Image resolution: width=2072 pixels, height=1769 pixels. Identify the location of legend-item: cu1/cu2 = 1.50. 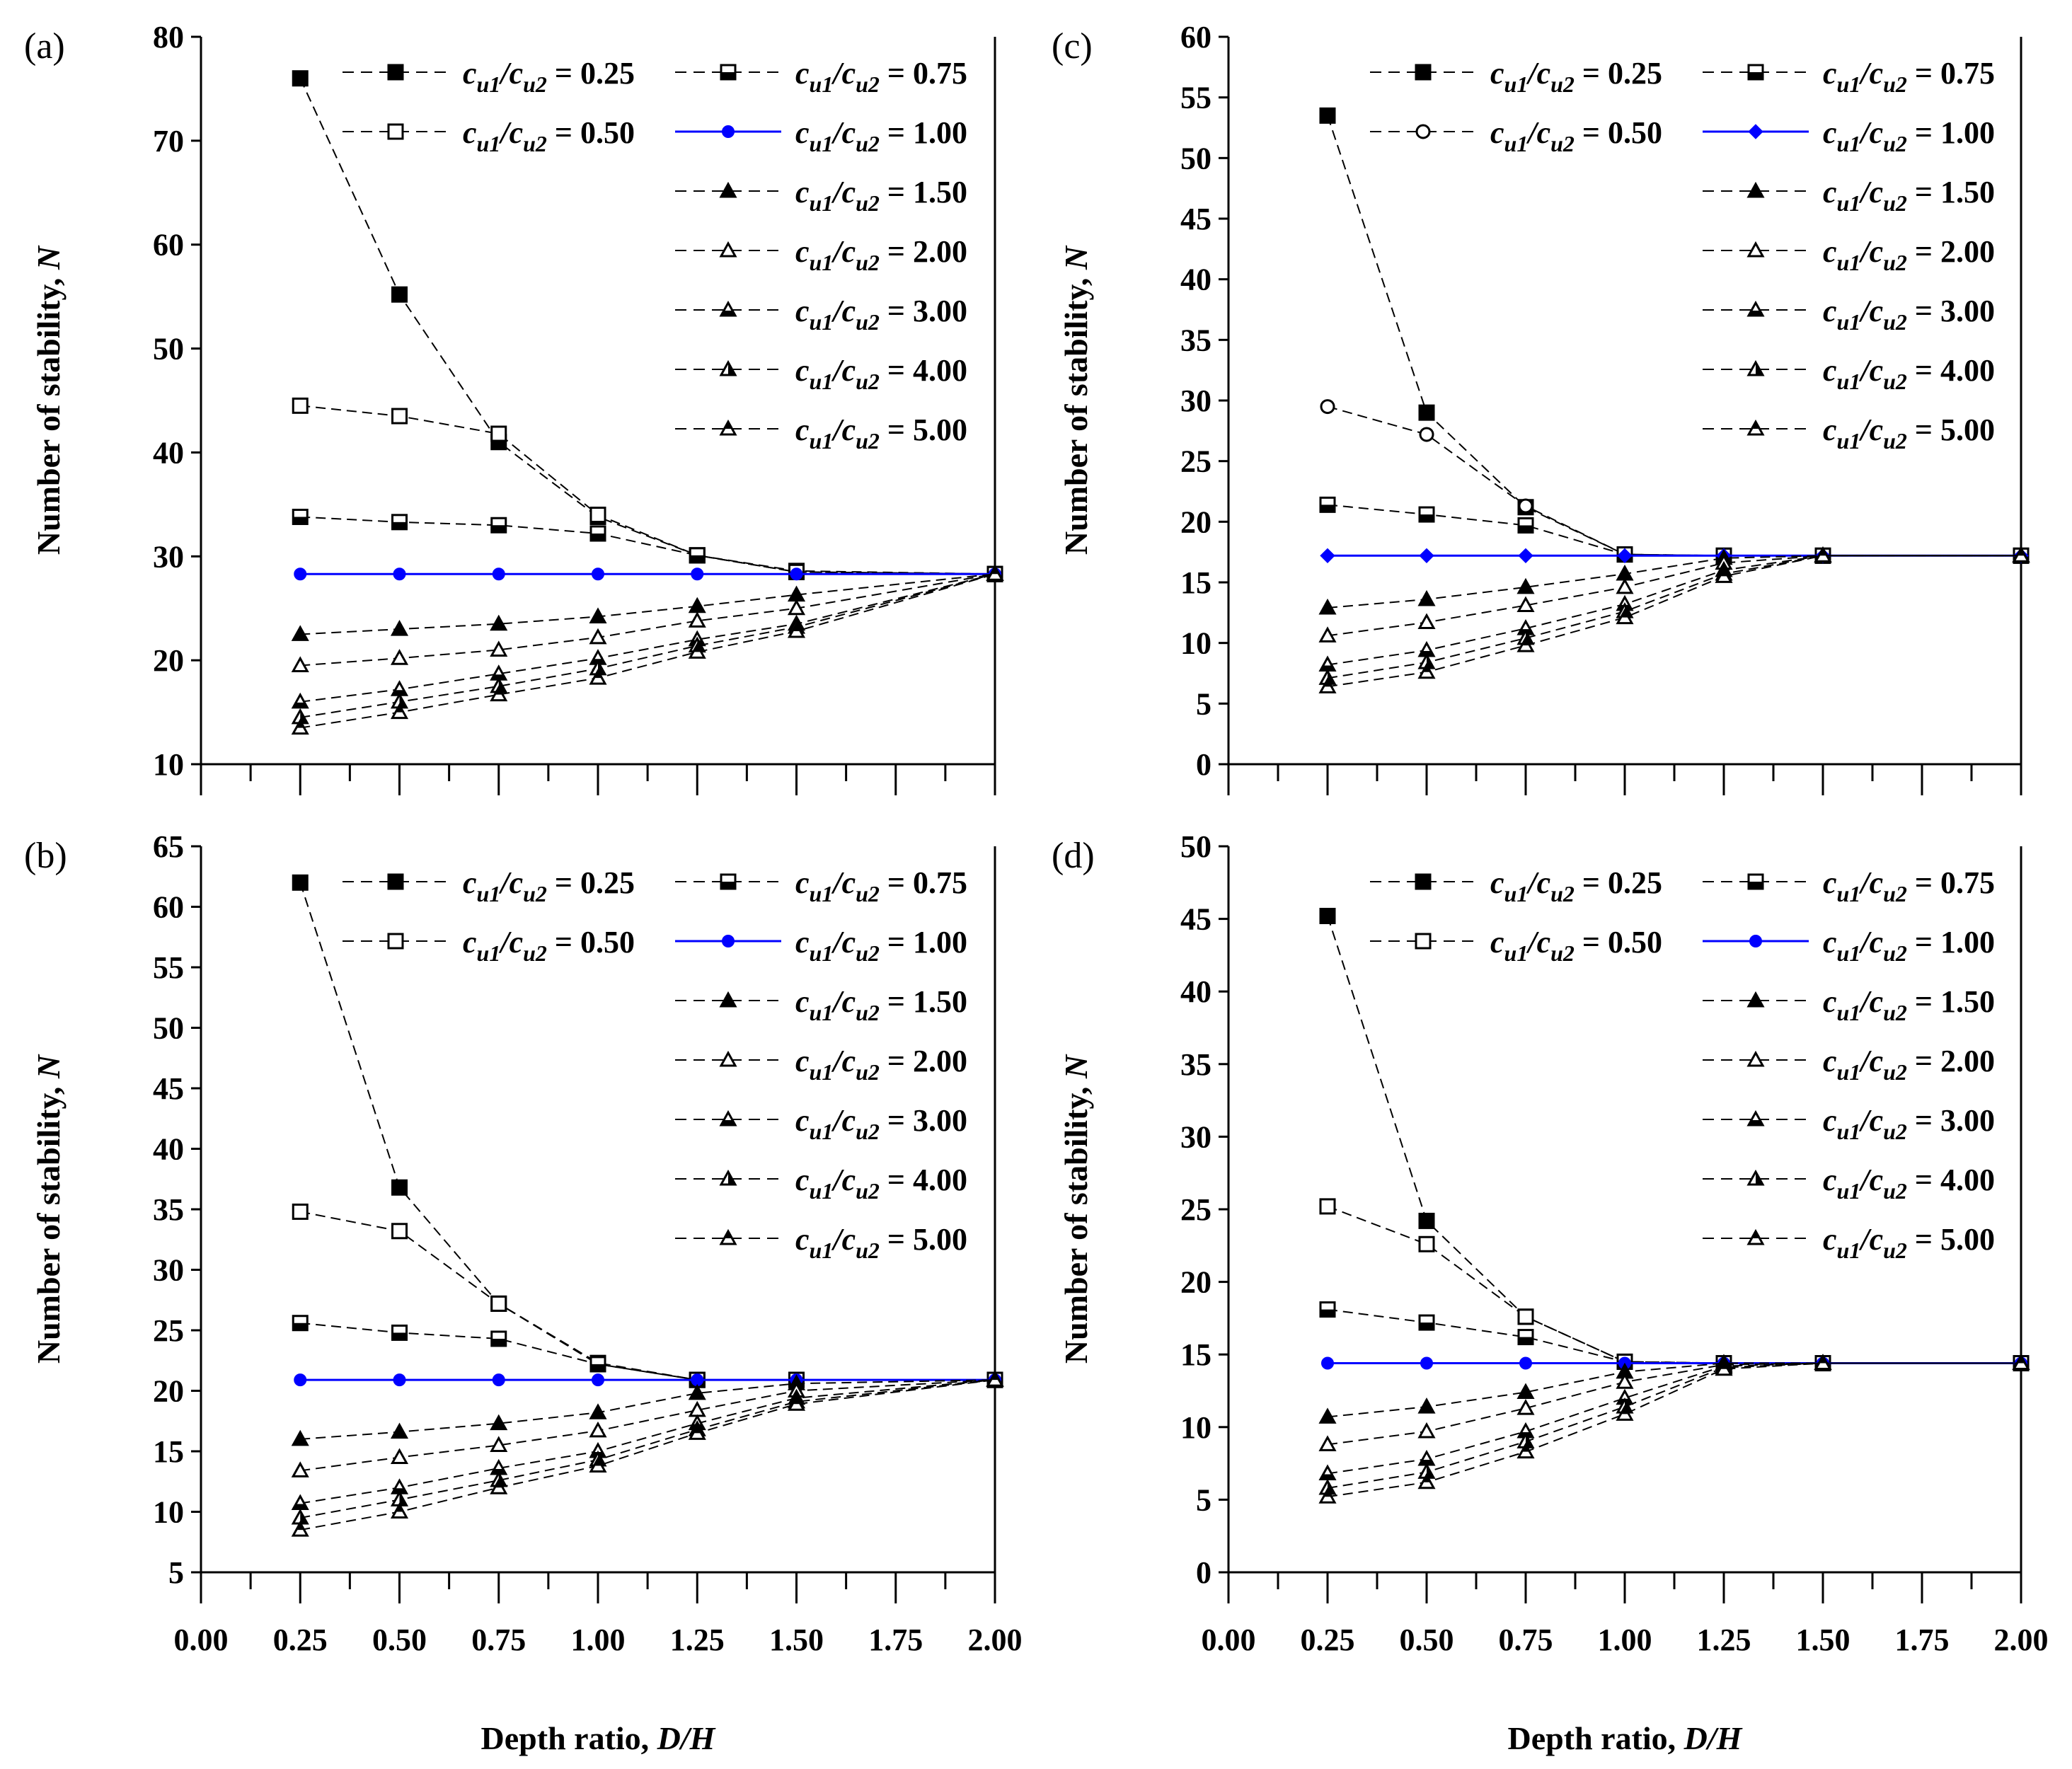
(1849, 195).